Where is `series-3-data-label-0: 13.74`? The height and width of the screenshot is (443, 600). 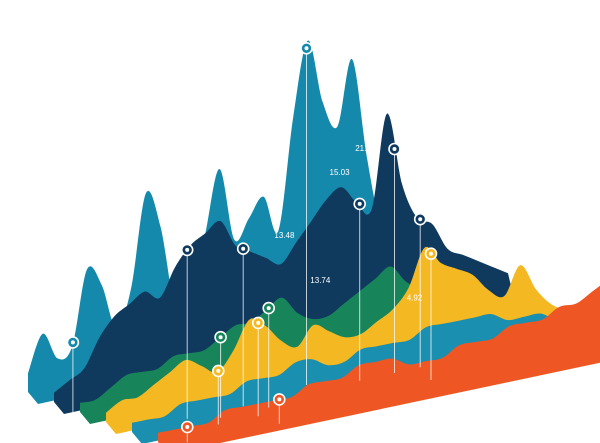
series-3-data-label-0: 13.74 is located at coordinates (320, 280).